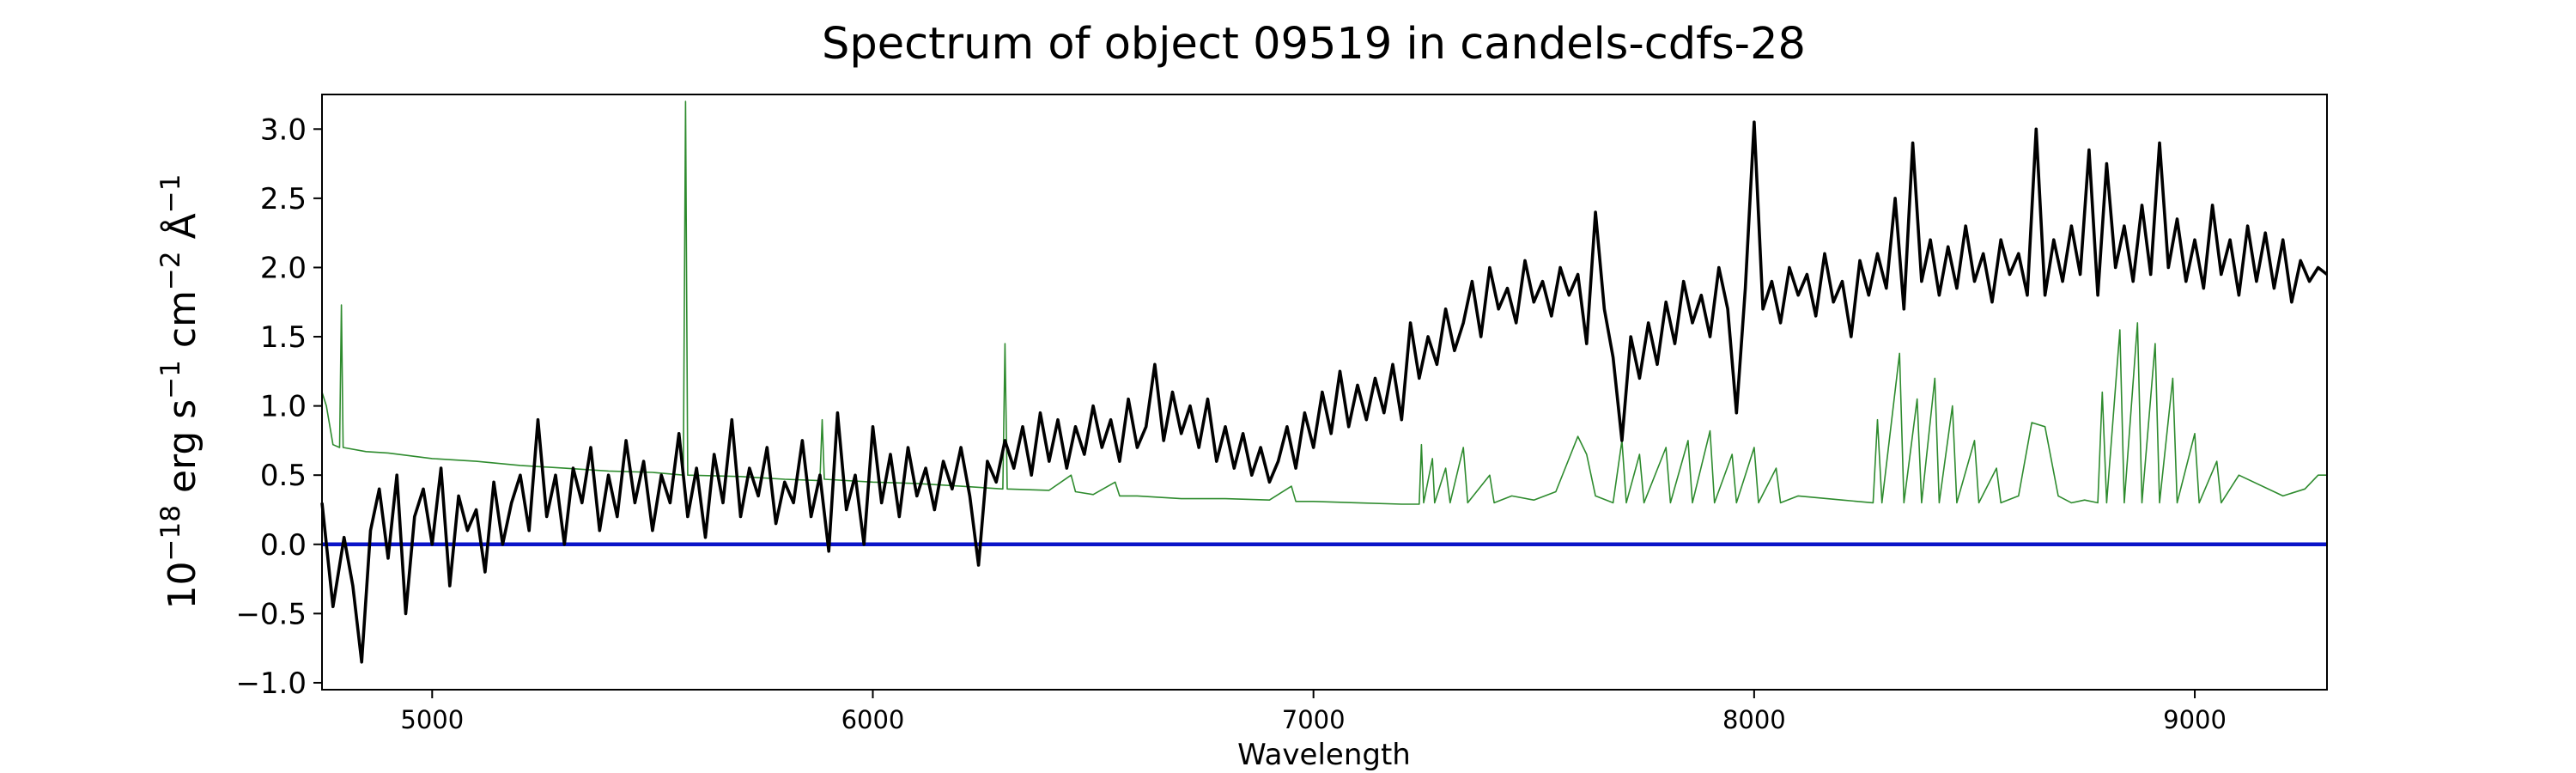 This screenshot has height=773, width=2576. What do you see at coordinates (1314, 719) in the screenshot?
I see `x-tick-label: 7000` at bounding box center [1314, 719].